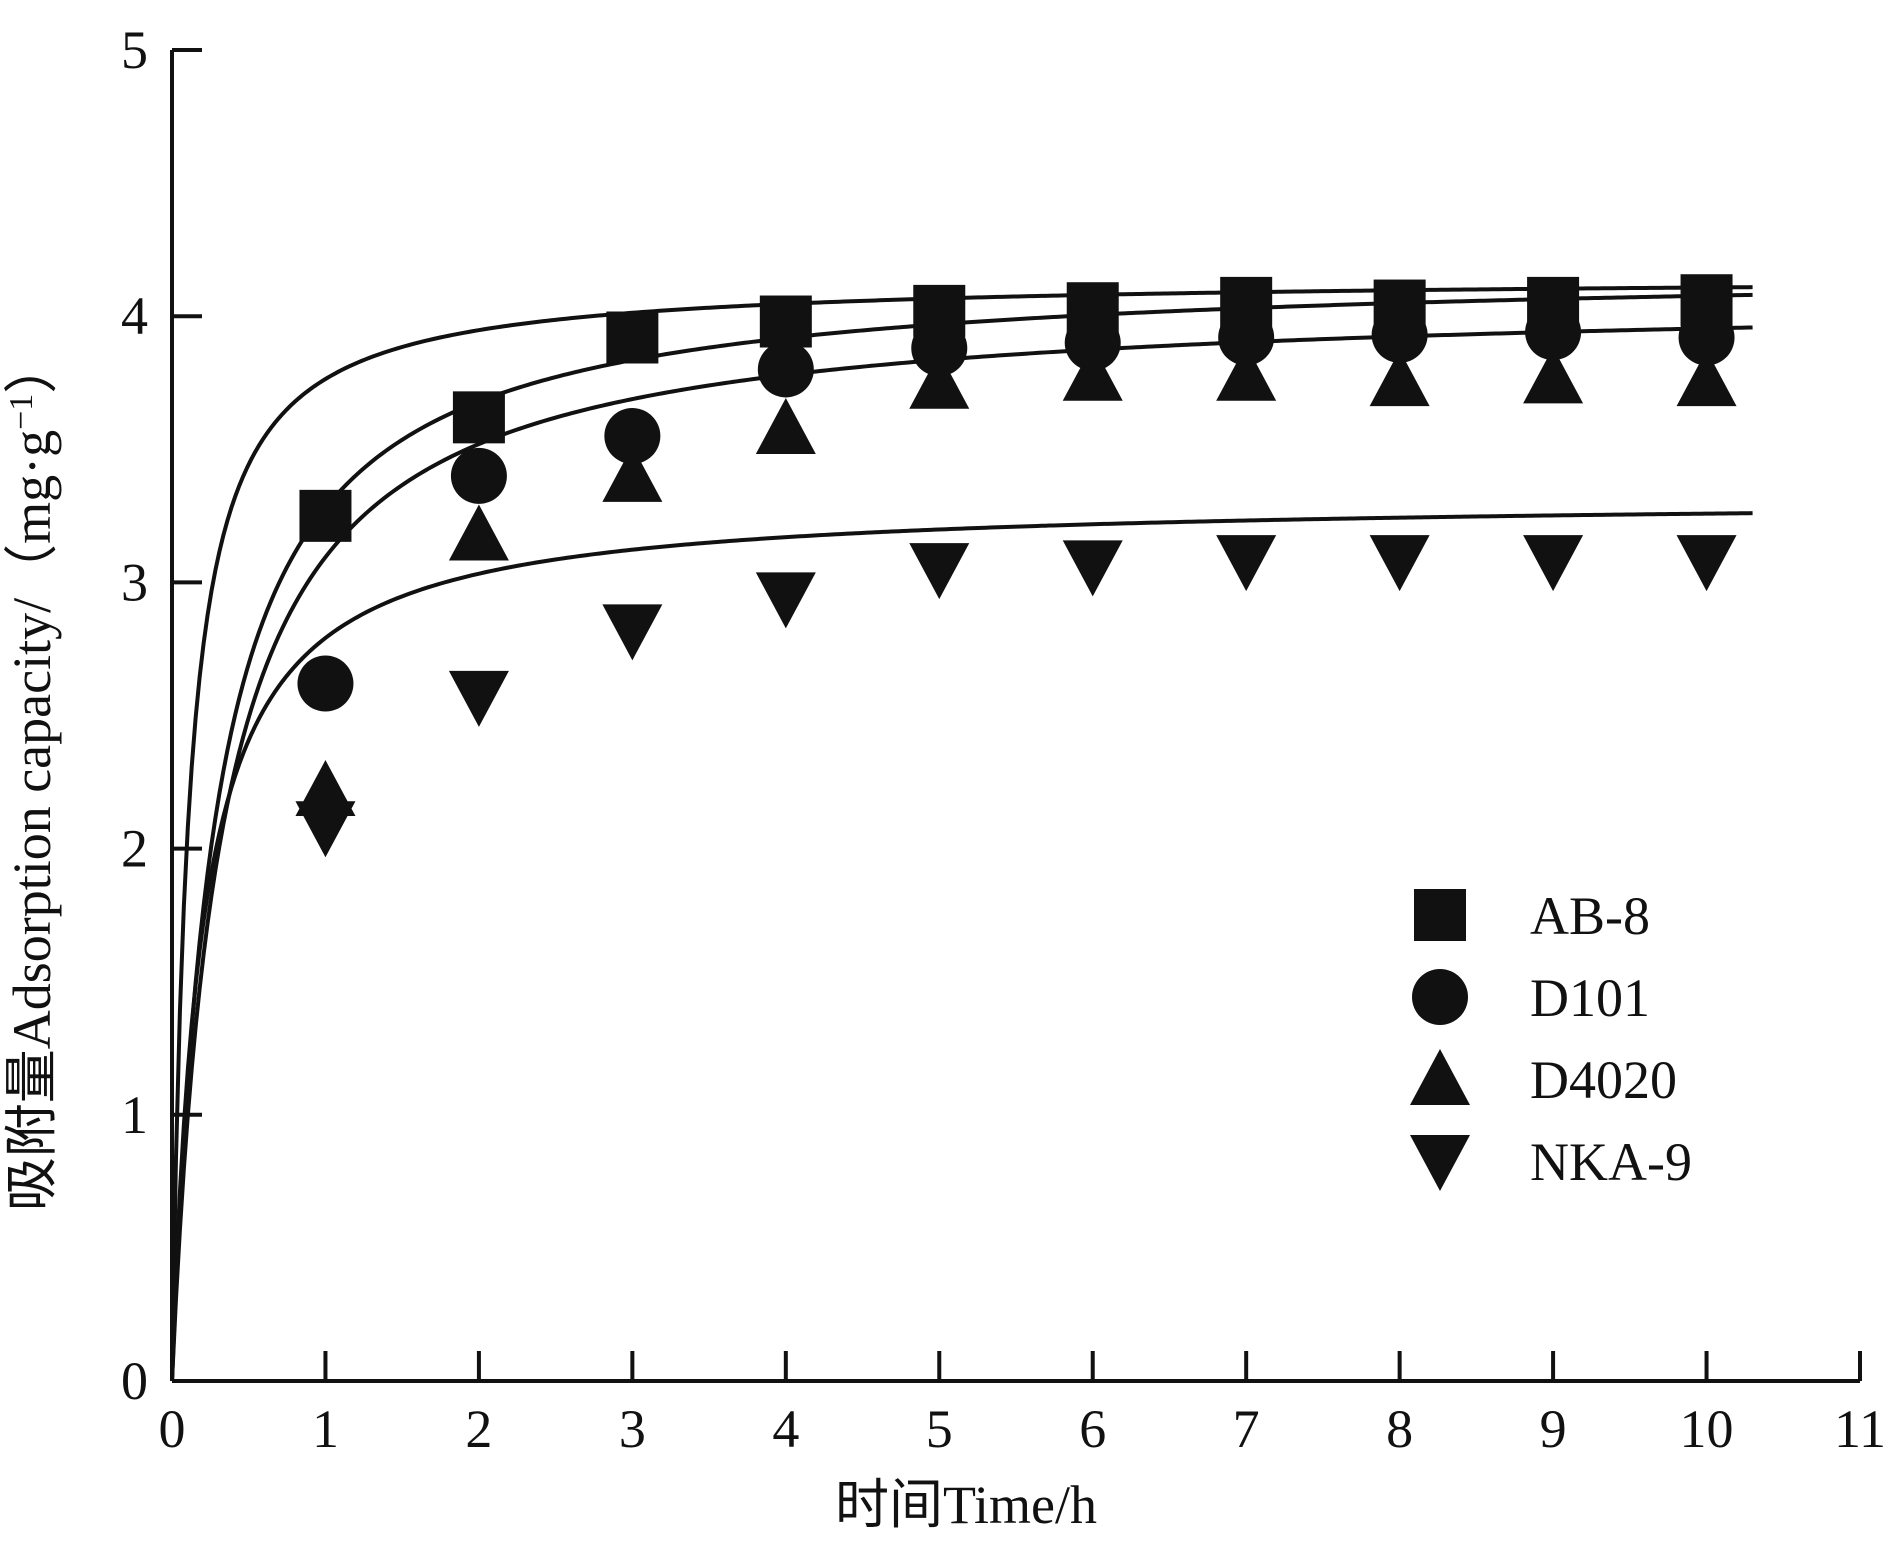 The height and width of the screenshot is (1547, 1890). What do you see at coordinates (134, 316) in the screenshot?
I see `y-tick-label: 4` at bounding box center [134, 316].